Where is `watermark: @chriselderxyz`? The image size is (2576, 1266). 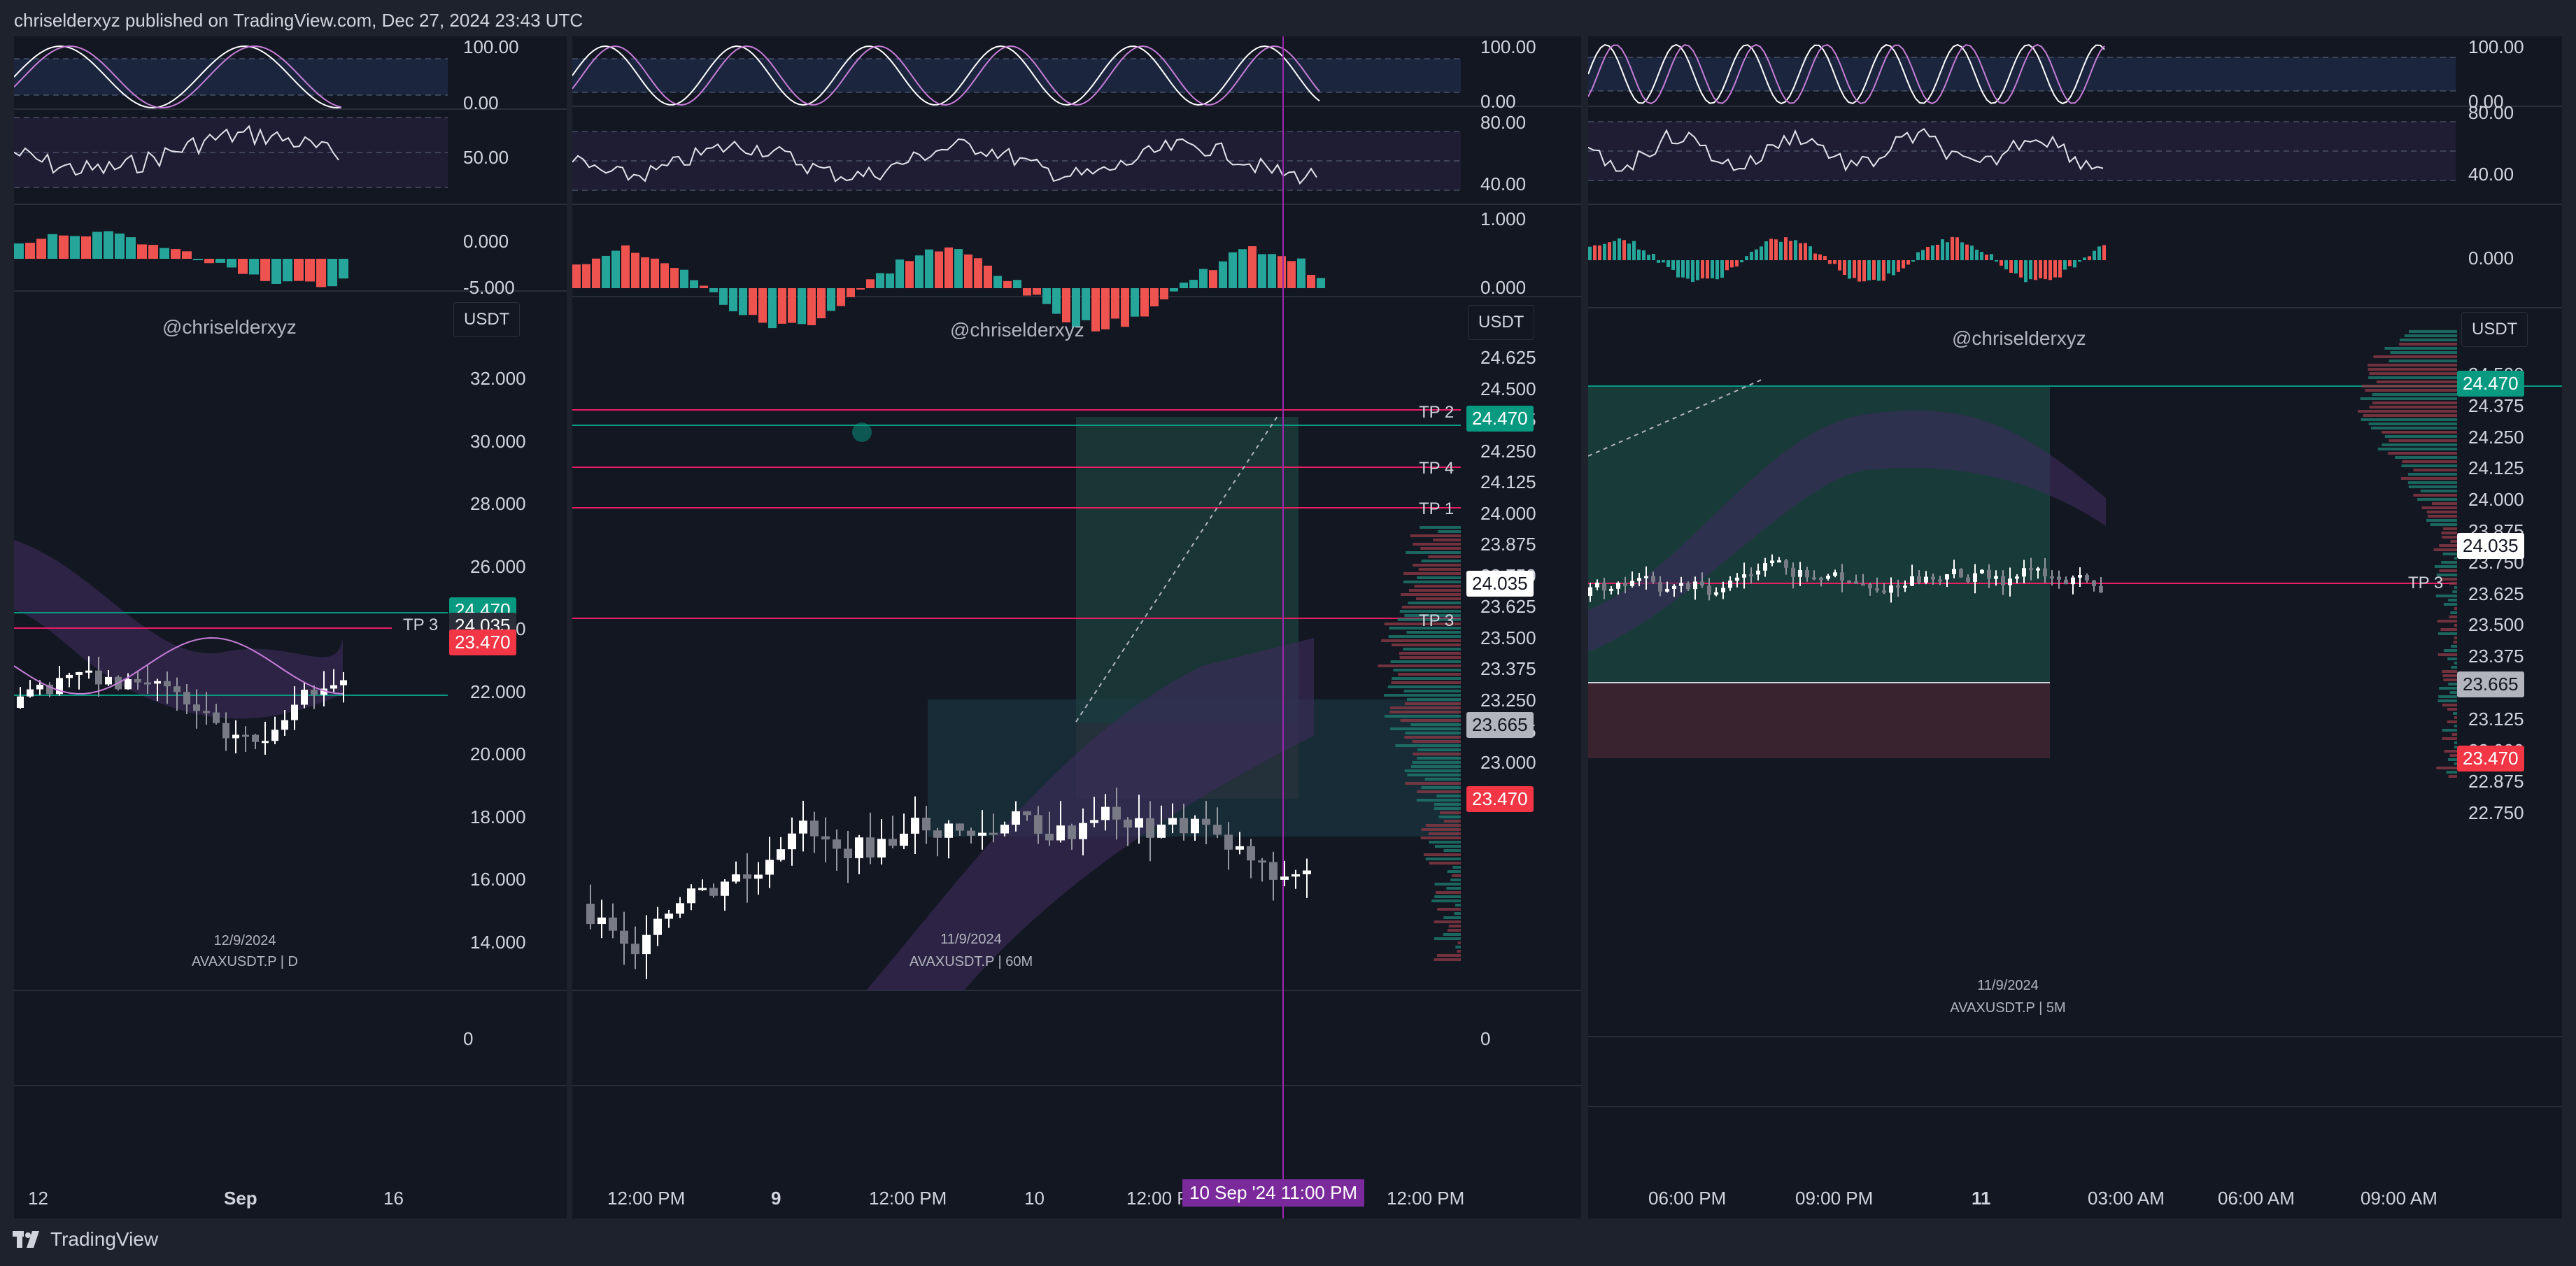 watermark: @chriselderxyz is located at coordinates (229, 327).